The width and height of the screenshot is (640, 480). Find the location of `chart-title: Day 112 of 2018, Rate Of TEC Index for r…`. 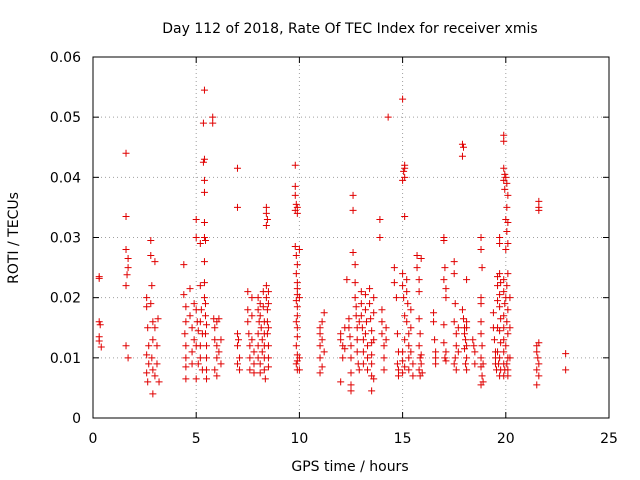

chart-title: Day 112 of 2018, Rate Of TEC Index for r… is located at coordinates (349, 29).